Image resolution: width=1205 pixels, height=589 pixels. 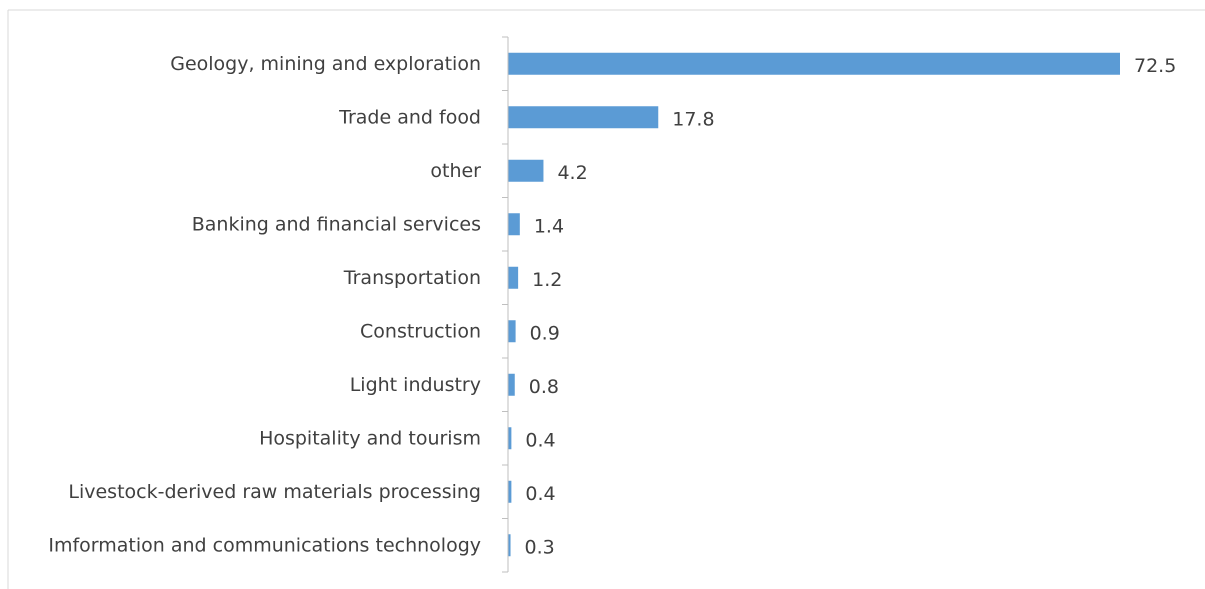 What do you see at coordinates (693, 119) in the screenshot?
I see `data-label: 17.8` at bounding box center [693, 119].